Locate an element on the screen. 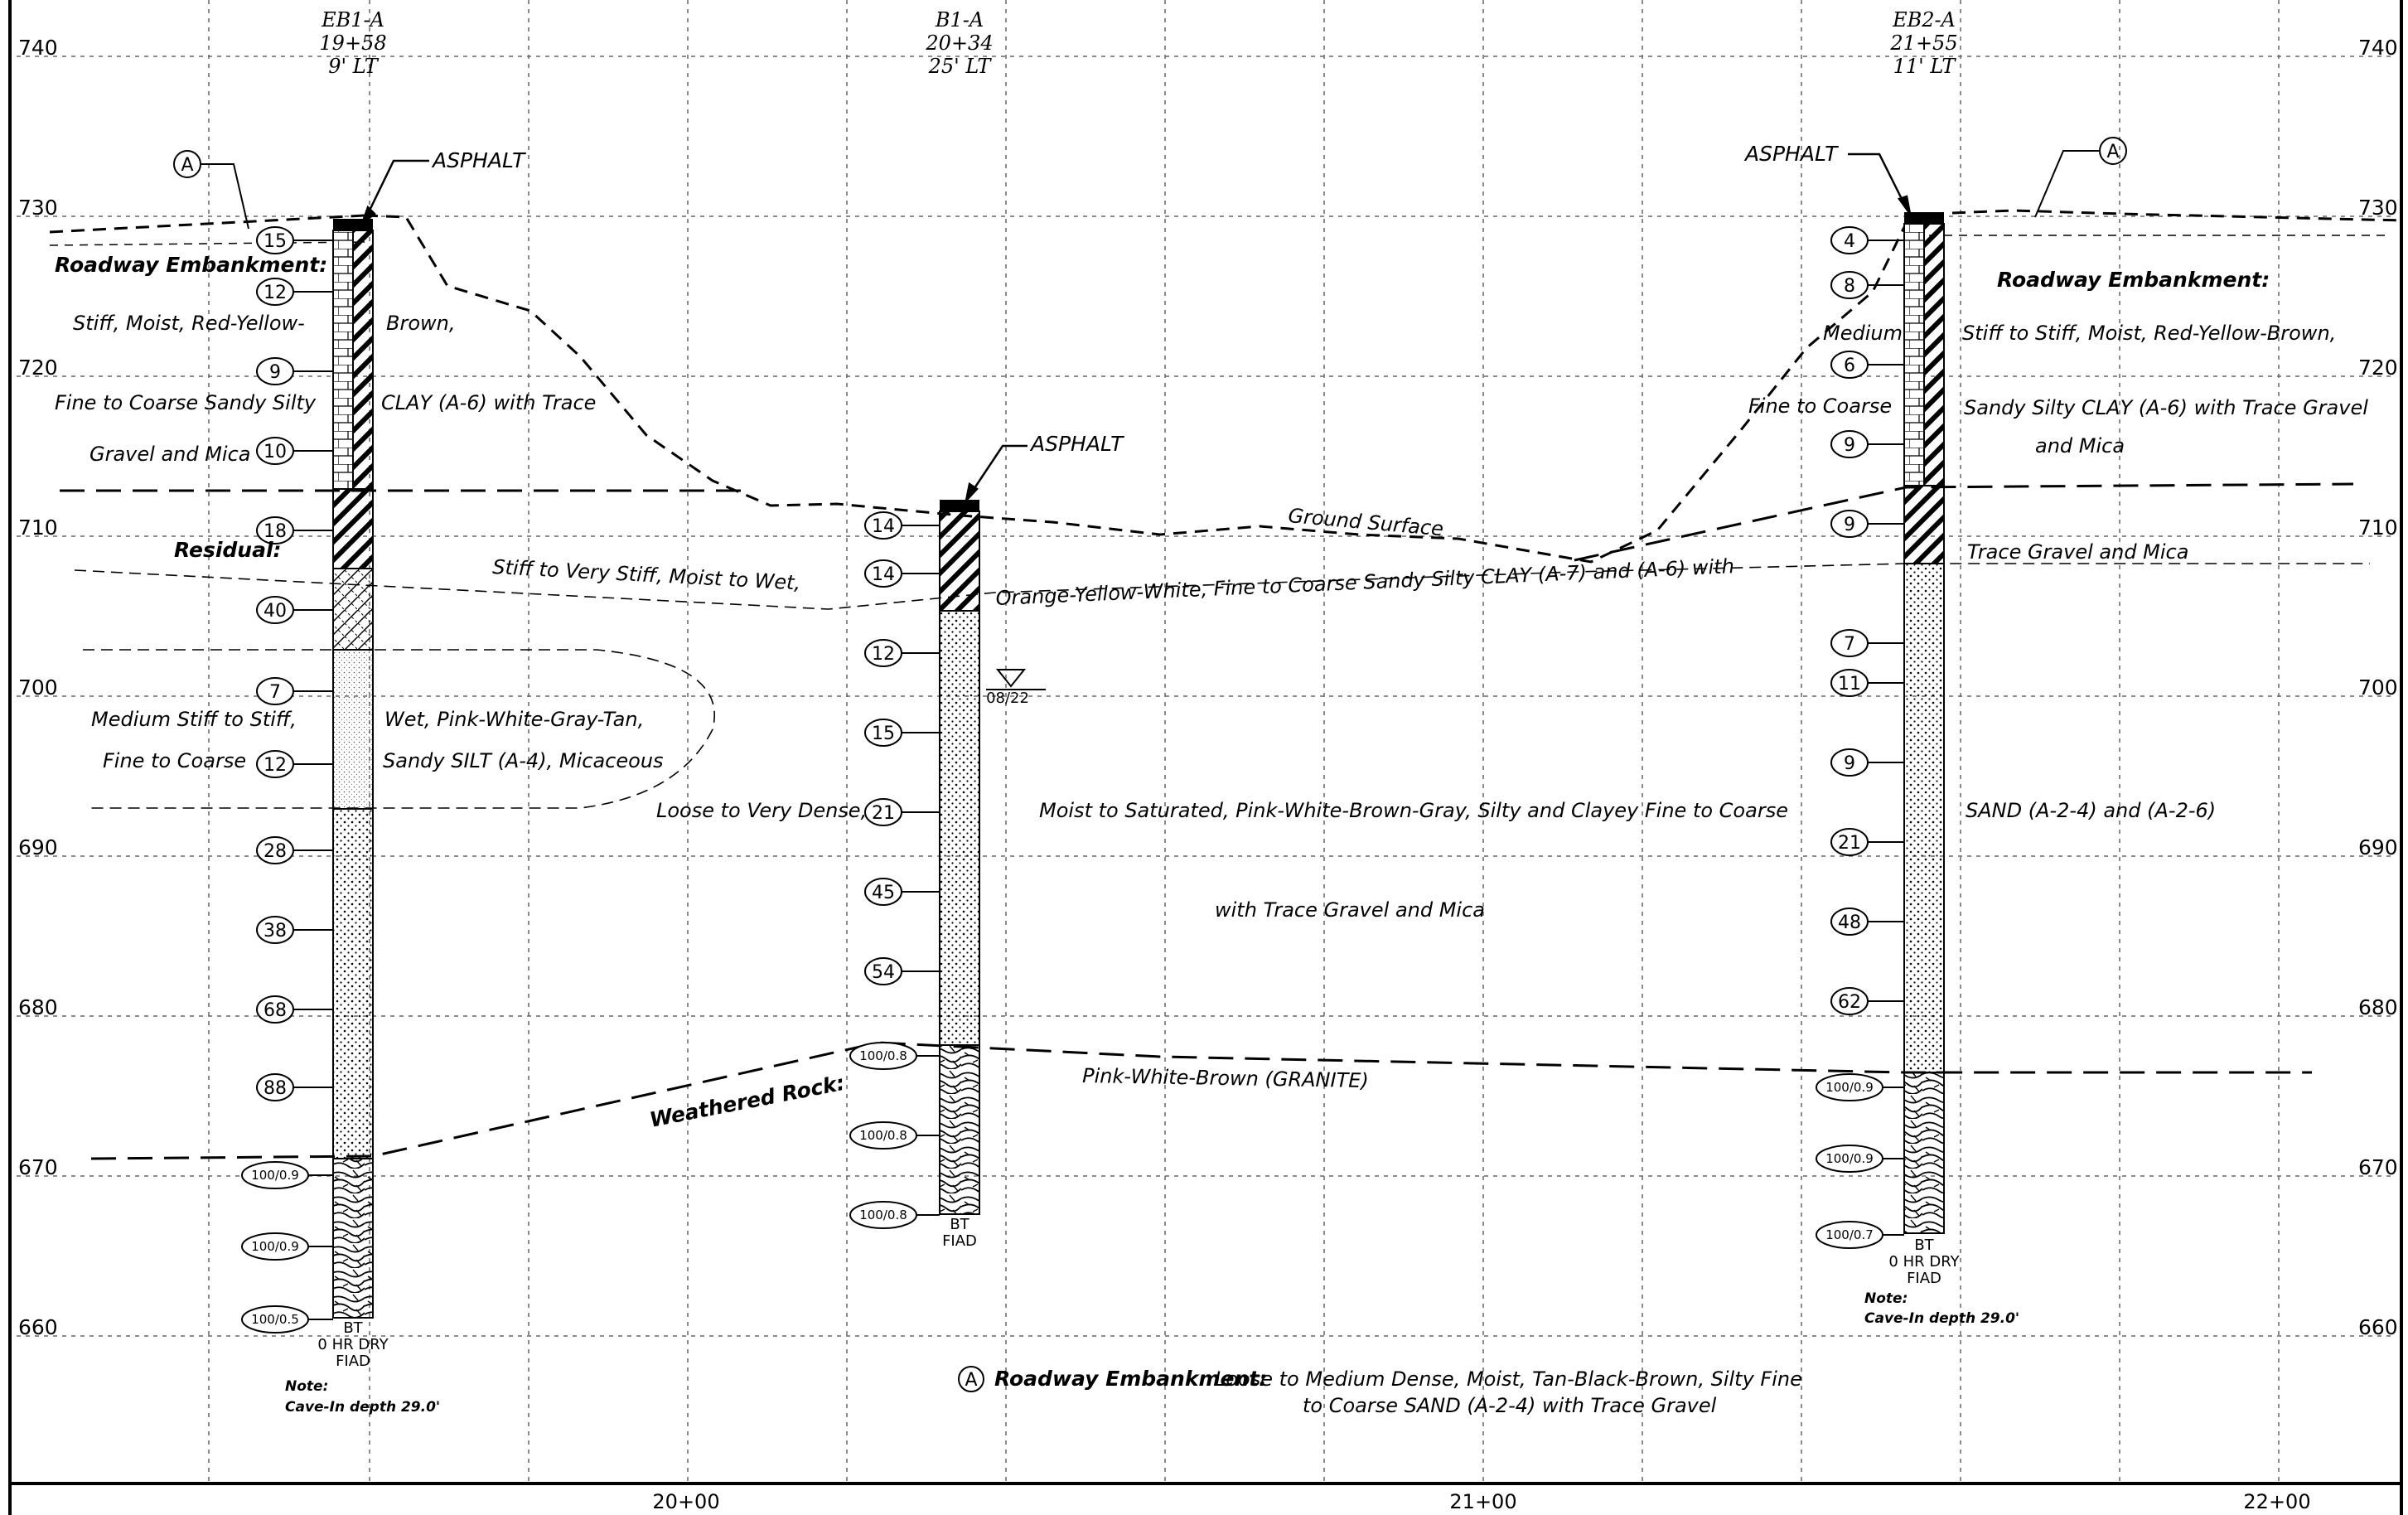 This screenshot has height=1515, width=2408. boring-offset: 25' LT is located at coordinates (960, 66).